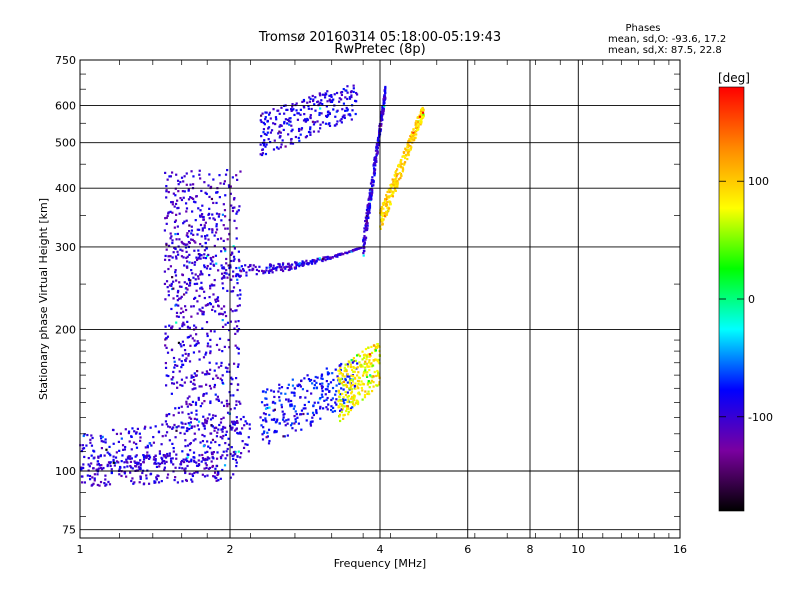 The height and width of the screenshot is (604, 800). What do you see at coordinates (379, 49) in the screenshot?
I see `chart-subtitle: RwPretec (8p)` at bounding box center [379, 49].